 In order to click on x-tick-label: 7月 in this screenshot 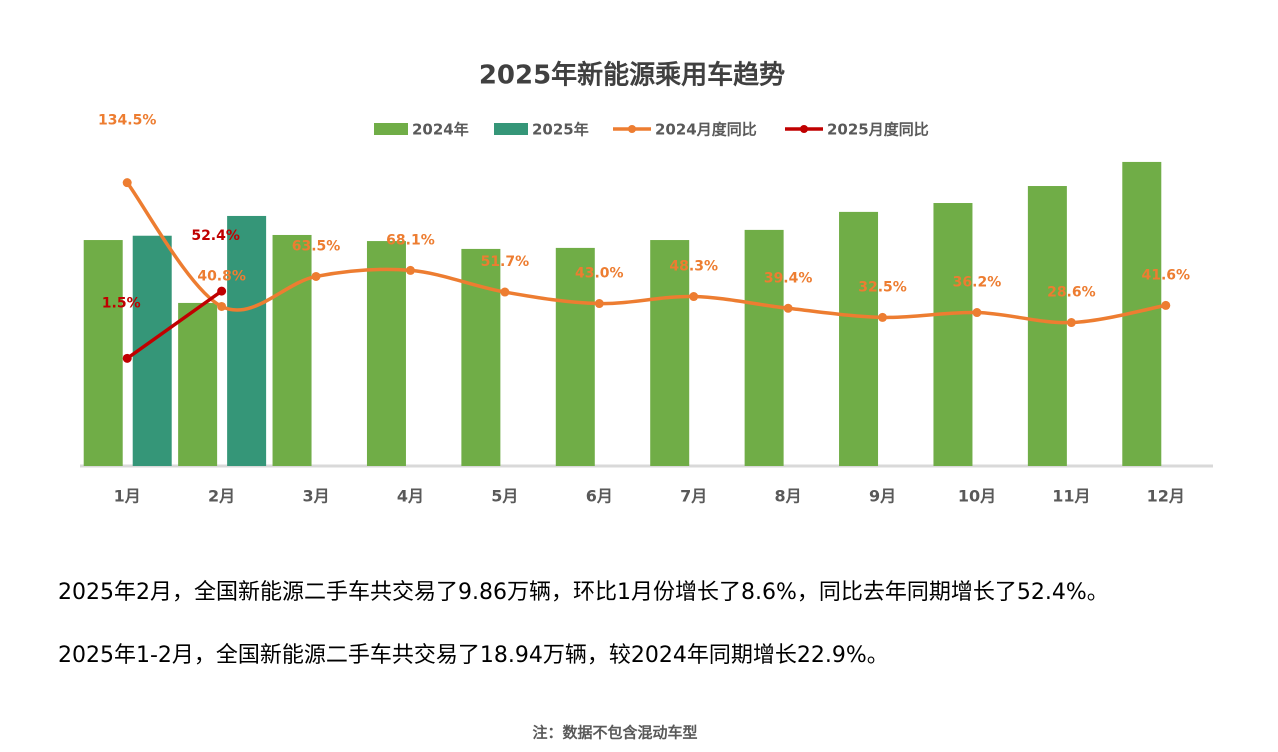, I will do `click(693, 496)`.